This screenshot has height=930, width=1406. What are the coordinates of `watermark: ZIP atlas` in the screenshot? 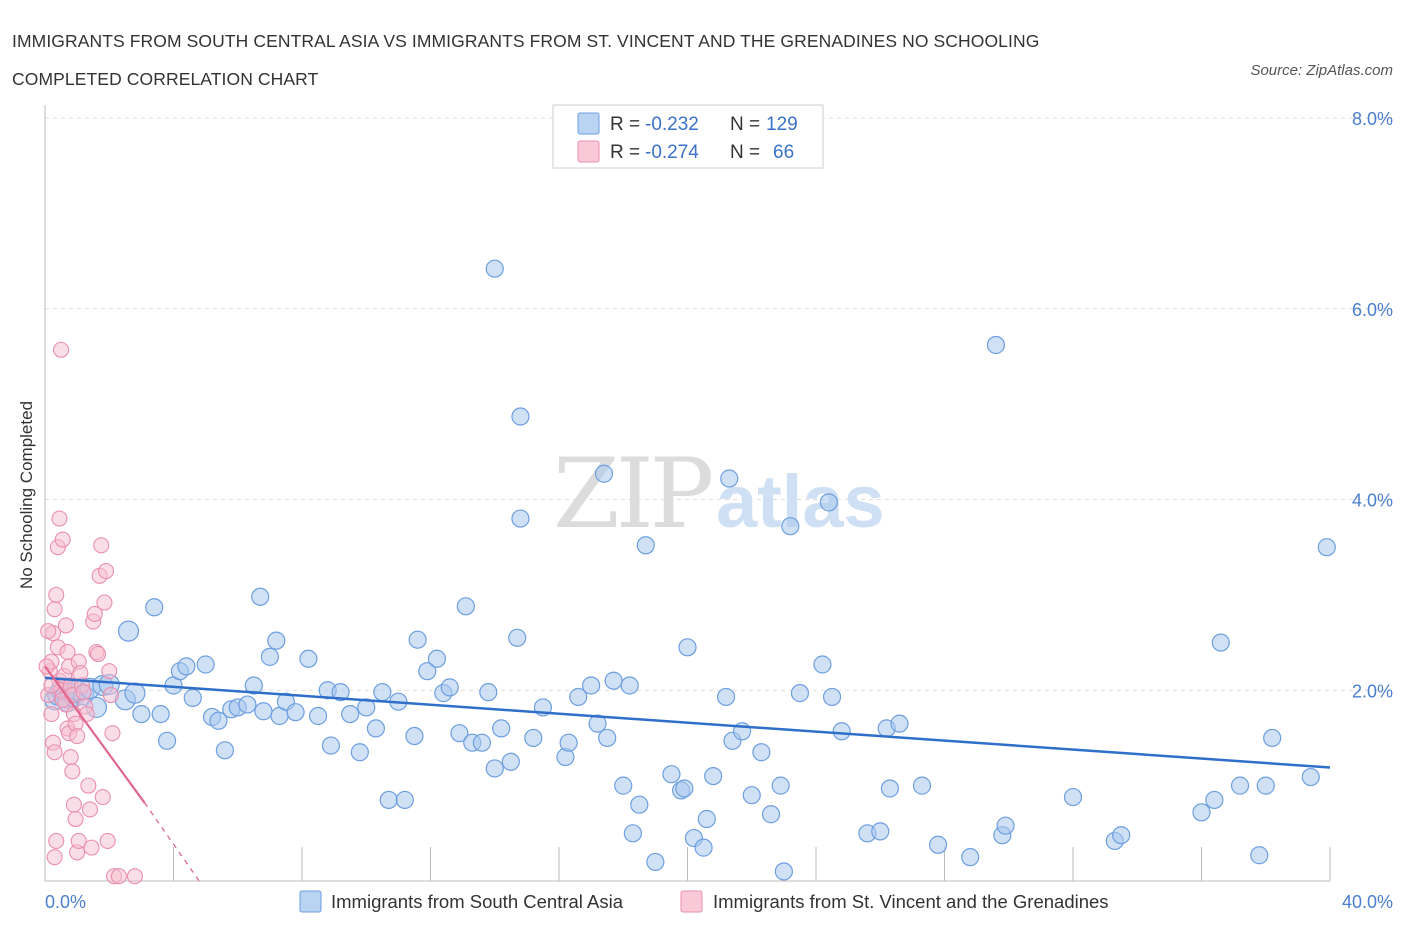 It's located at (719, 494).